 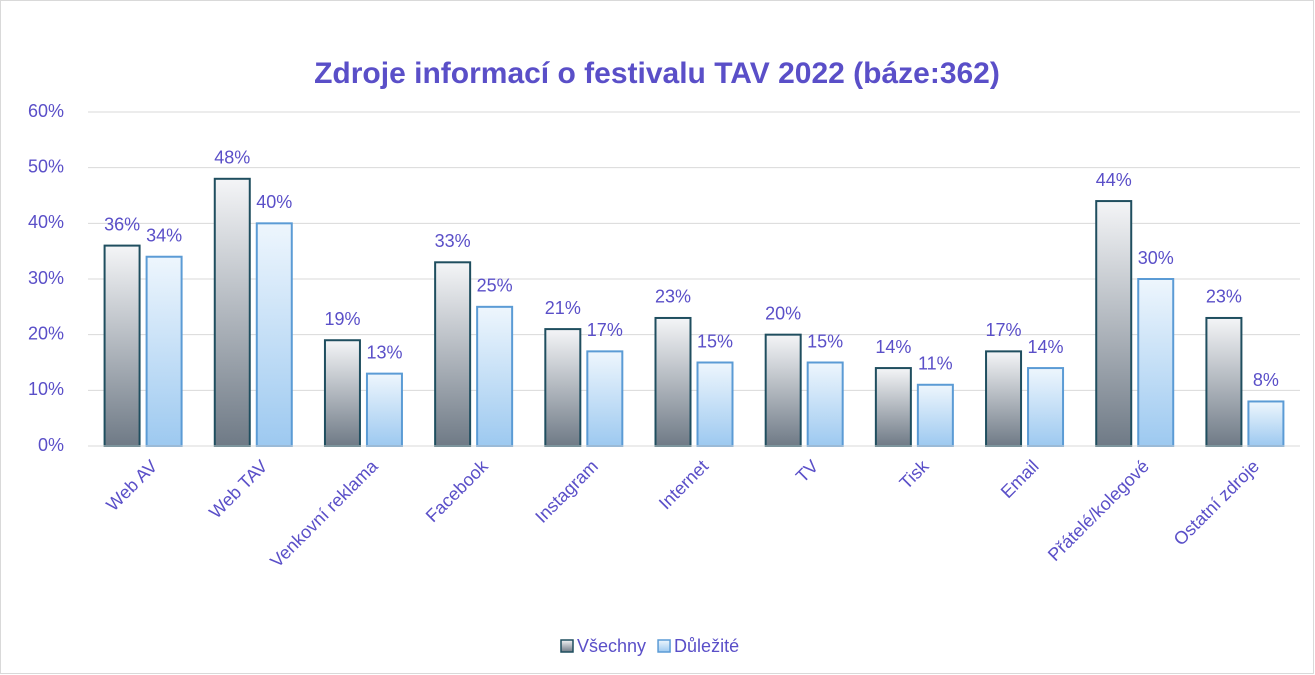 I want to click on value-label: 33%, so click(x=453, y=241).